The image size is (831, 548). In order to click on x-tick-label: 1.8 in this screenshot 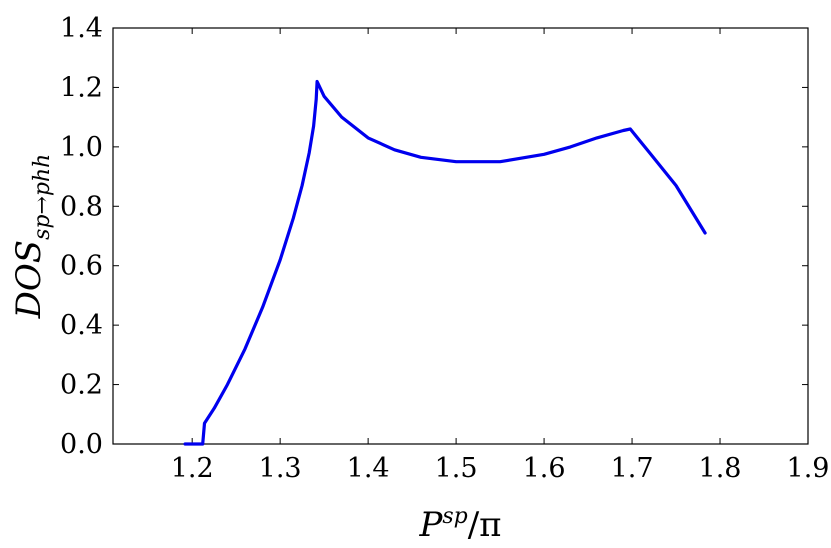, I will do `click(720, 468)`.